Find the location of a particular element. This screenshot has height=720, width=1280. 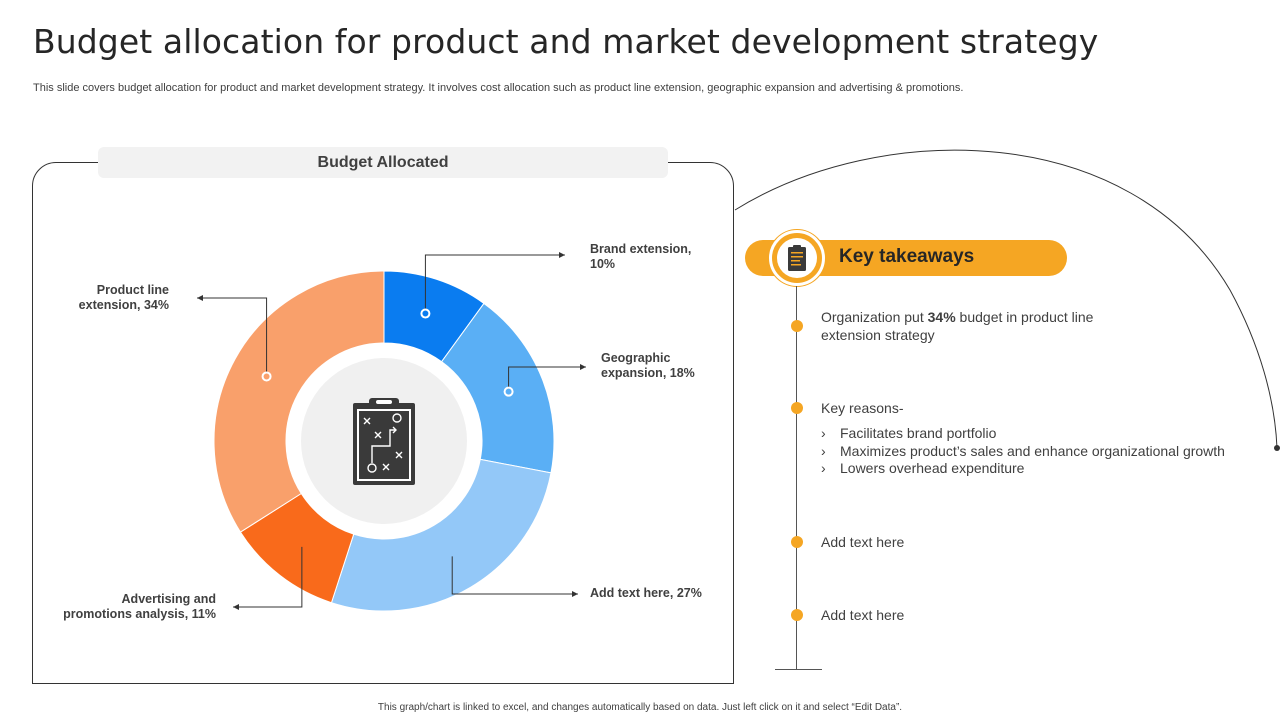

leader-line-add-text is located at coordinates (514, 575).